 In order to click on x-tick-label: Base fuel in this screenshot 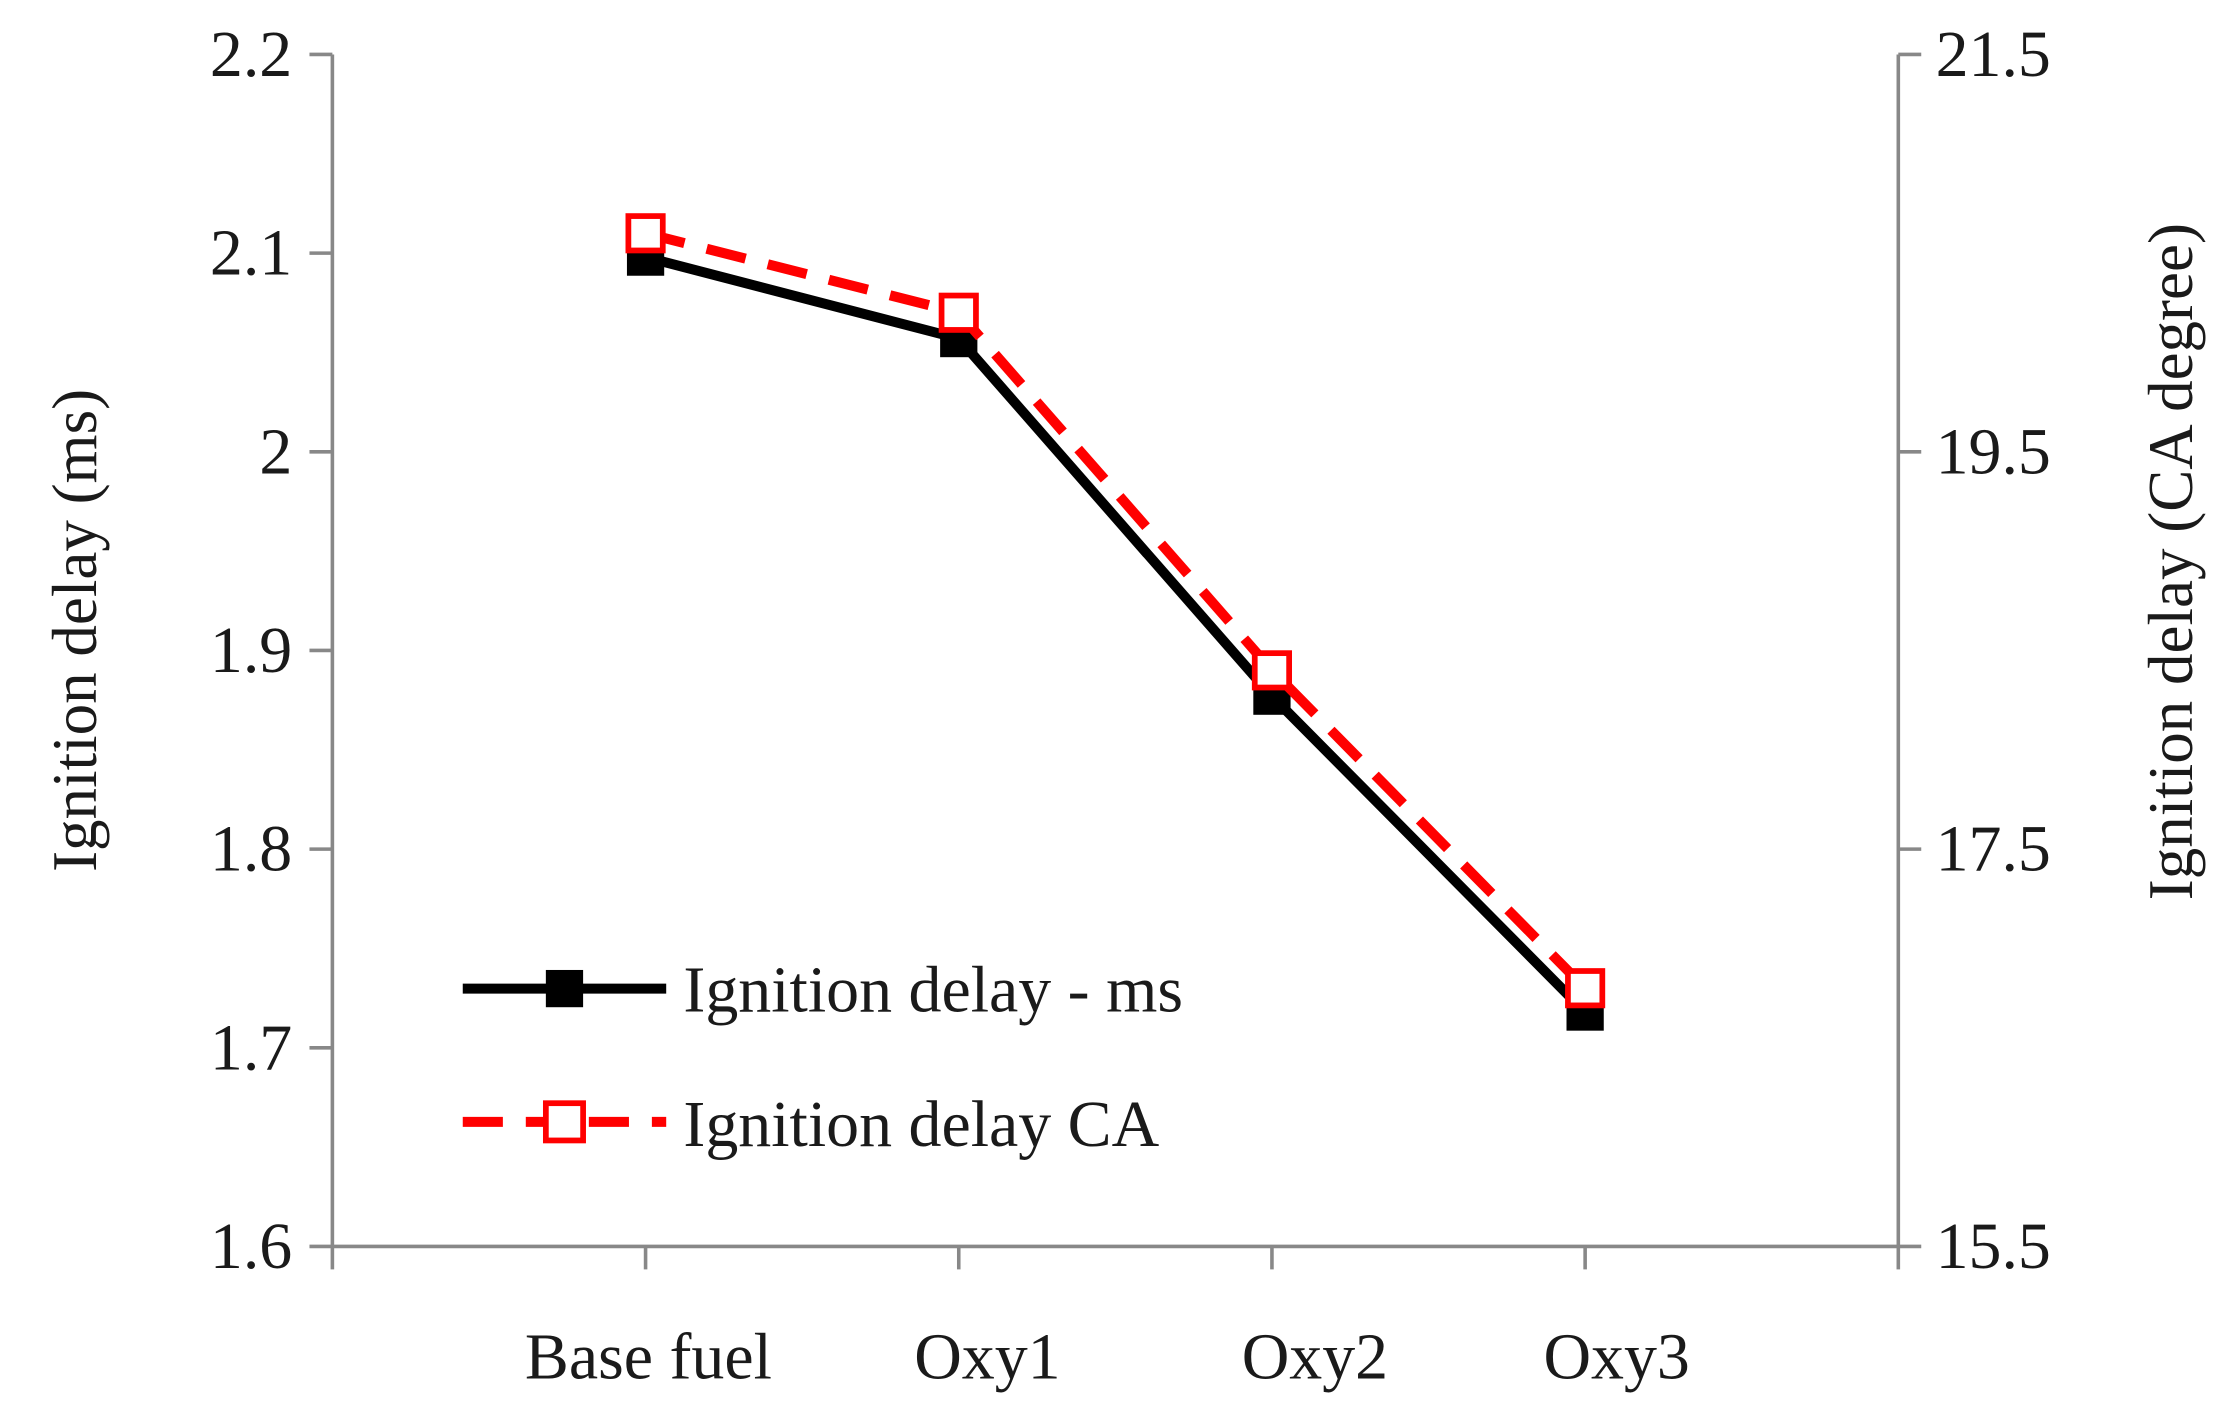, I will do `click(648, 1356)`.